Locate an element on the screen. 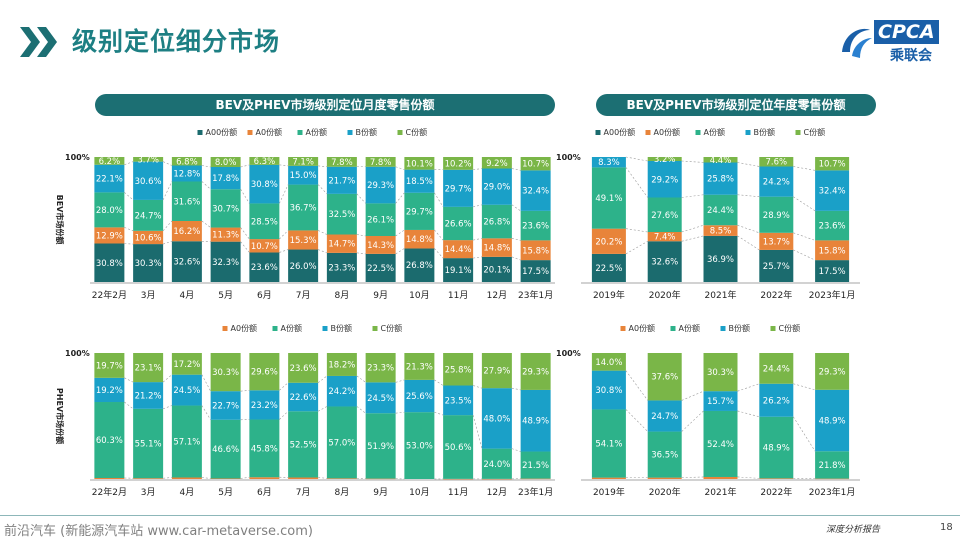  data-label-A00-6: 23.3% is located at coordinates (341, 268).